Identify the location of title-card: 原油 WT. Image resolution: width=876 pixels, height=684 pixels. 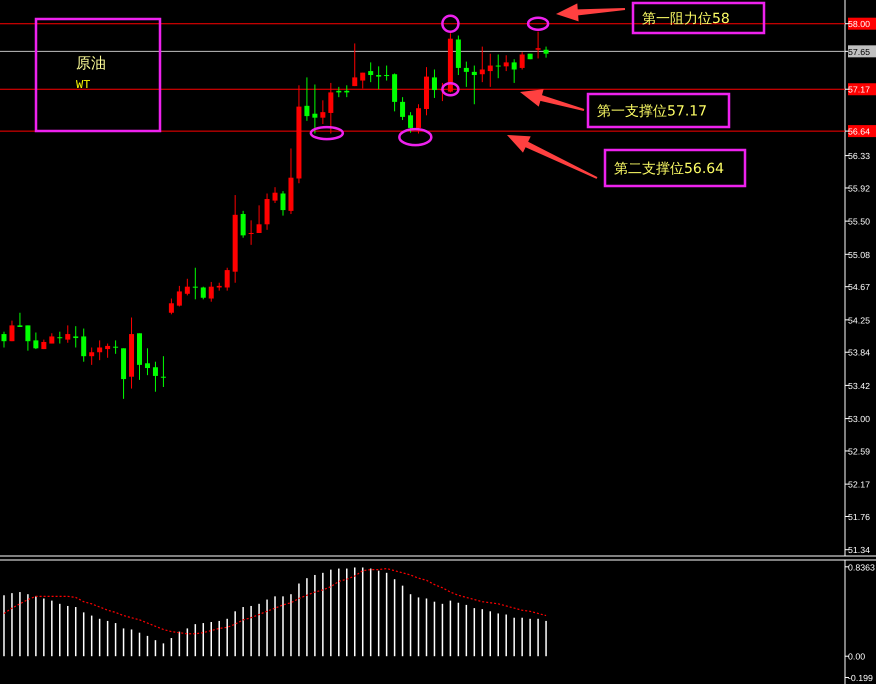
(98, 75).